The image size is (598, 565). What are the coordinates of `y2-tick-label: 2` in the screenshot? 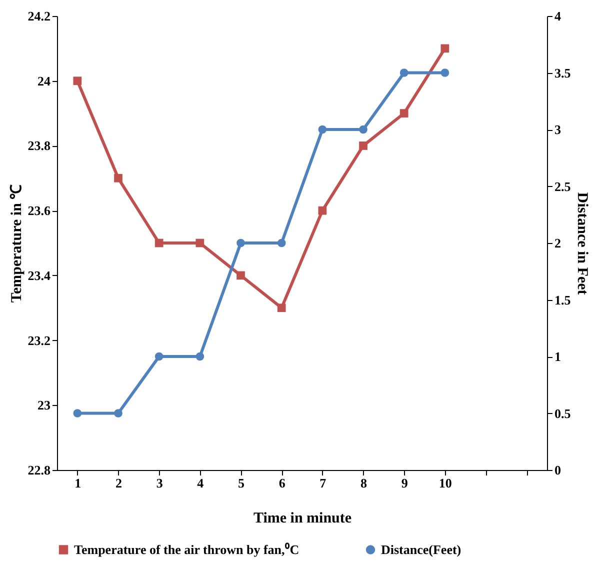 It's located at (557, 243).